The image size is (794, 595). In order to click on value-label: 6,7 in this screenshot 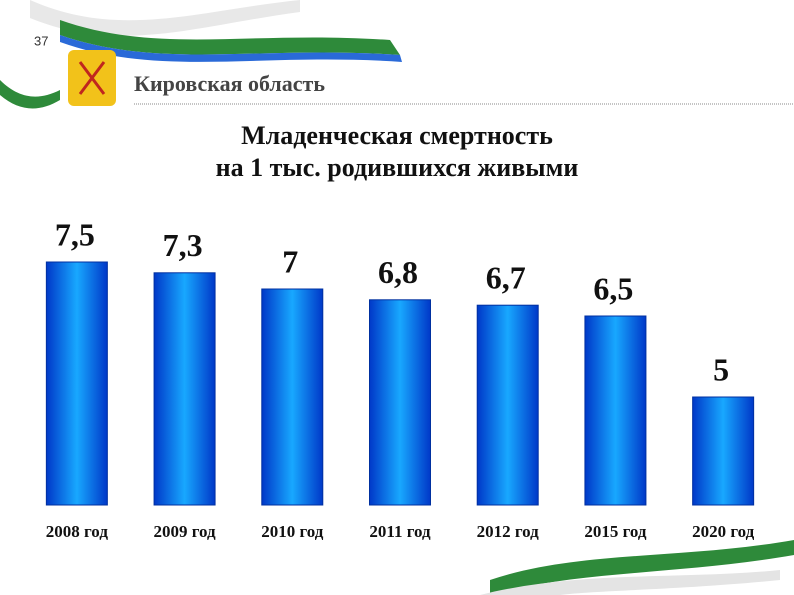, I will do `click(506, 278)`.